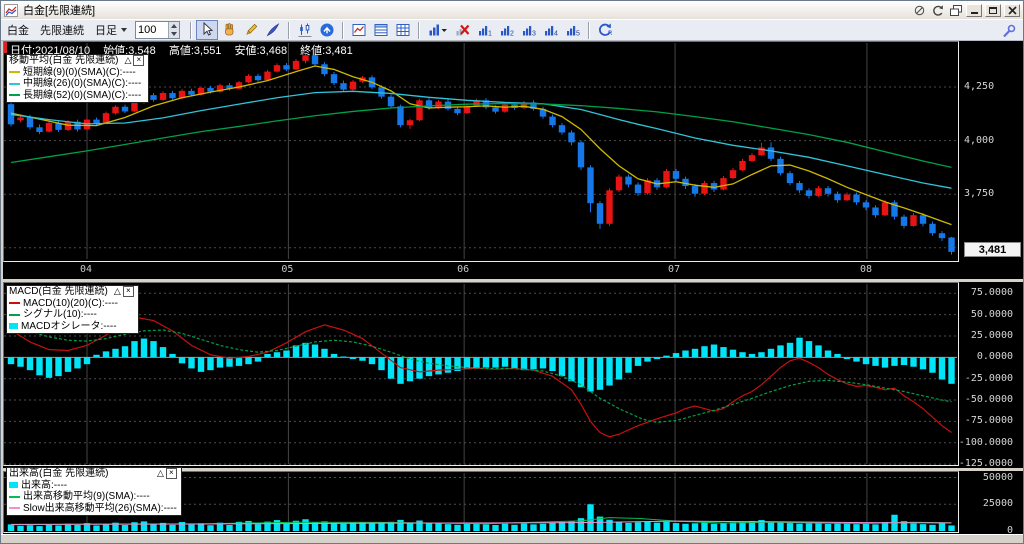 This screenshot has height=544, width=1024. I want to click on x-axis-label: 05, so click(287, 269).